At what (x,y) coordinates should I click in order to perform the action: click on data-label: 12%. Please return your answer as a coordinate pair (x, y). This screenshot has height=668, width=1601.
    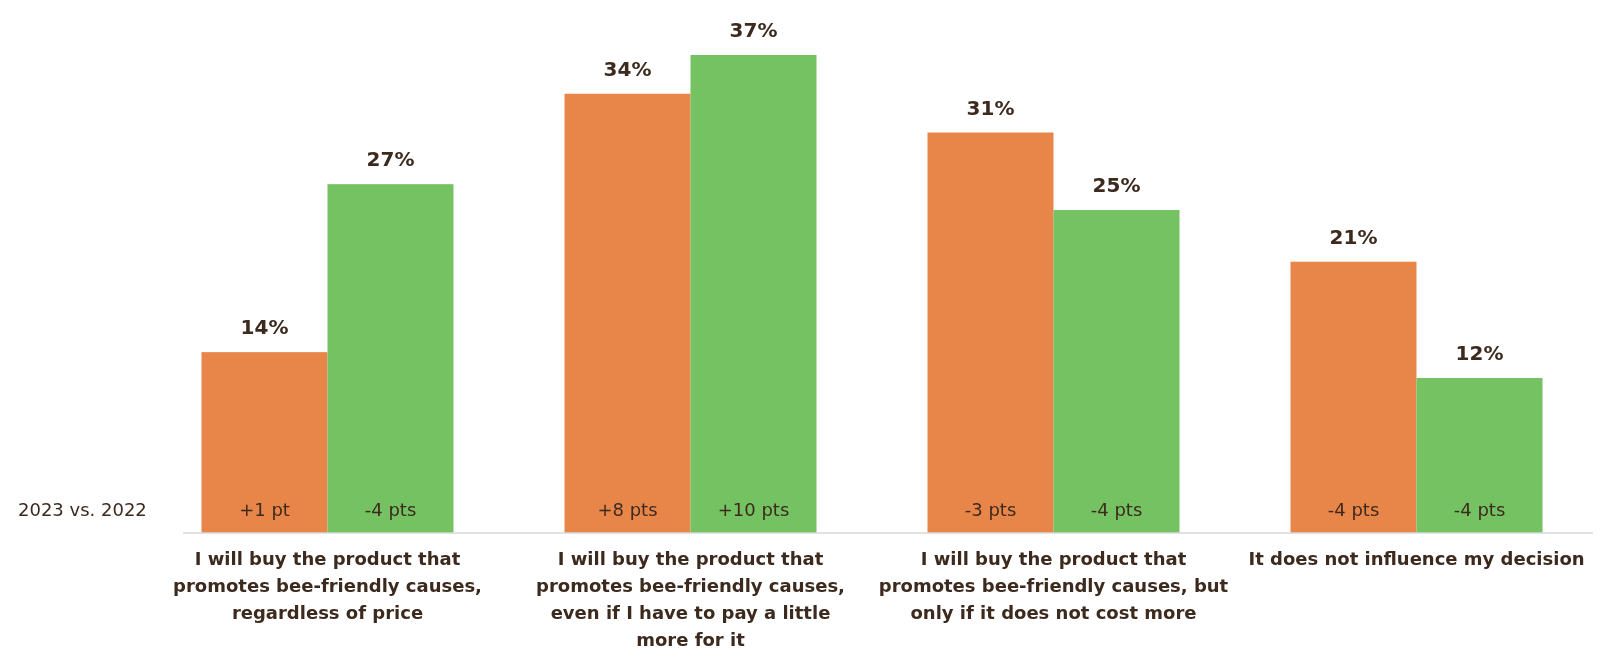
    Looking at the image, I should click on (1479, 352).